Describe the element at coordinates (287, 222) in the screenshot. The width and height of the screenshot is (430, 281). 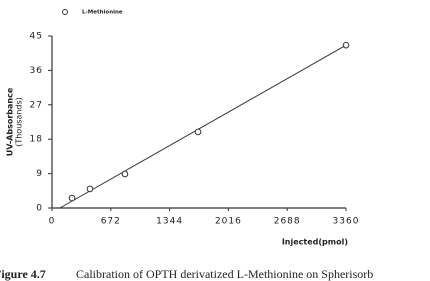
I see `x-tick-label: 2688` at that location.